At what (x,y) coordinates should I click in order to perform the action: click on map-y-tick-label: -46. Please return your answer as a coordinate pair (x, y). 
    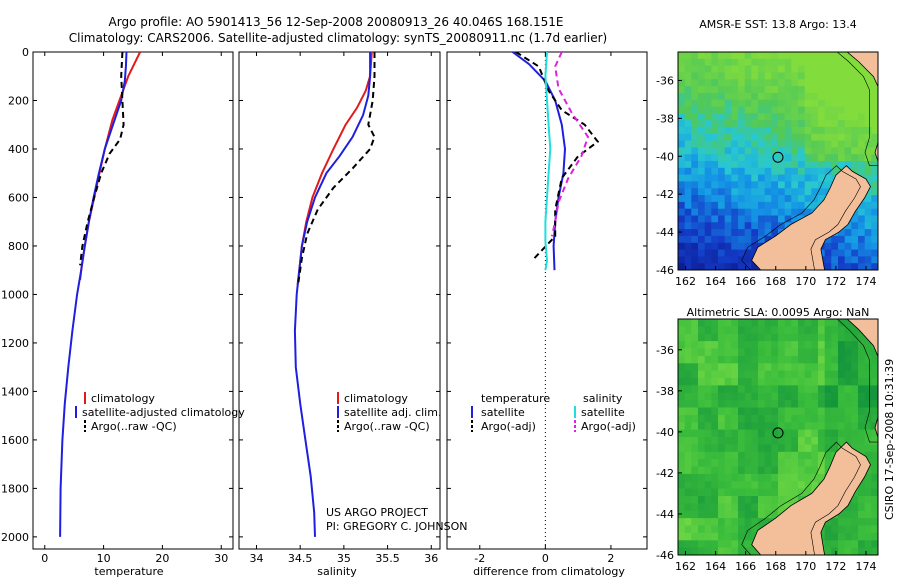
    Looking at the image, I should click on (665, 555).